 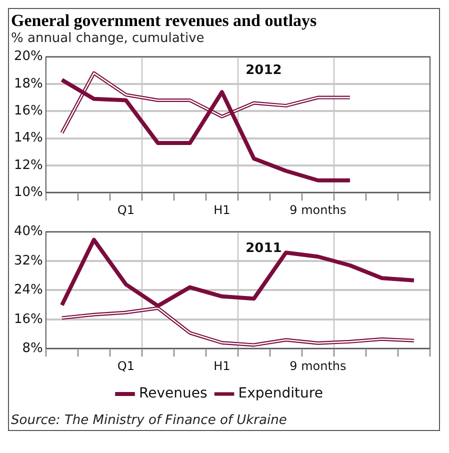 What do you see at coordinates (264, 248) in the screenshot?
I see `annotation: 2011` at bounding box center [264, 248].